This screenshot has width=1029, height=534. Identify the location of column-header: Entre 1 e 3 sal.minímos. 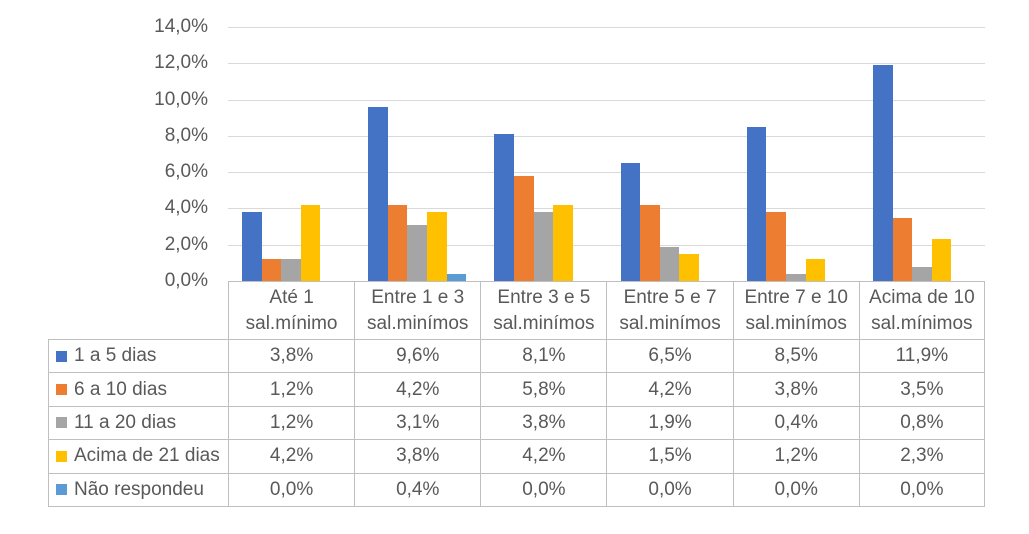
(417, 310).